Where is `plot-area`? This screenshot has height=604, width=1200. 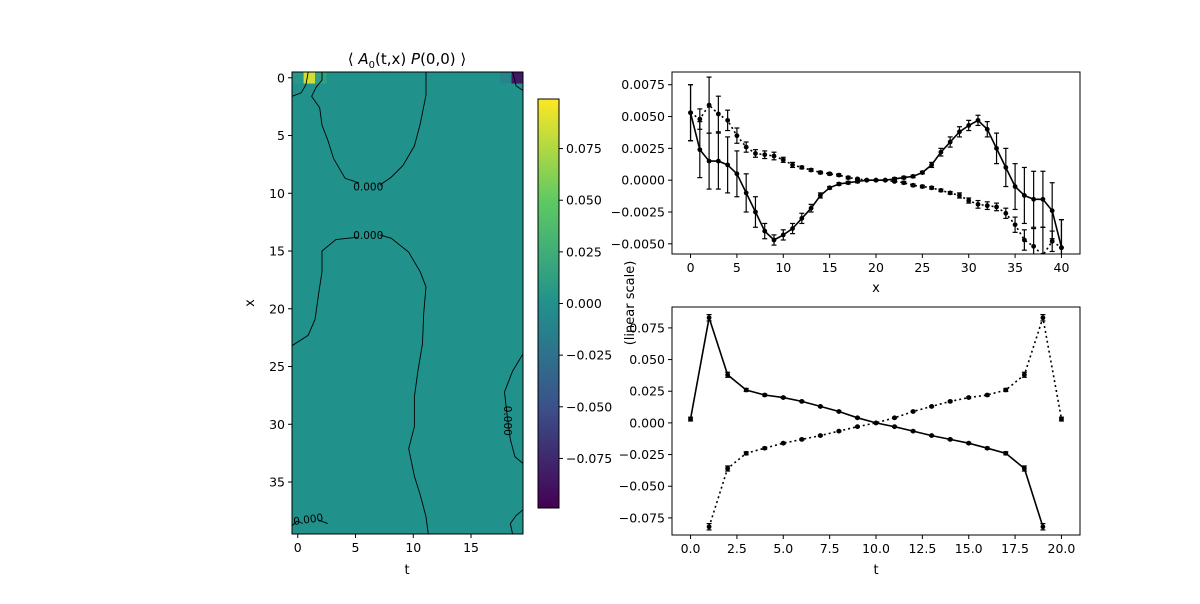
plot-area is located at coordinates (876, 422).